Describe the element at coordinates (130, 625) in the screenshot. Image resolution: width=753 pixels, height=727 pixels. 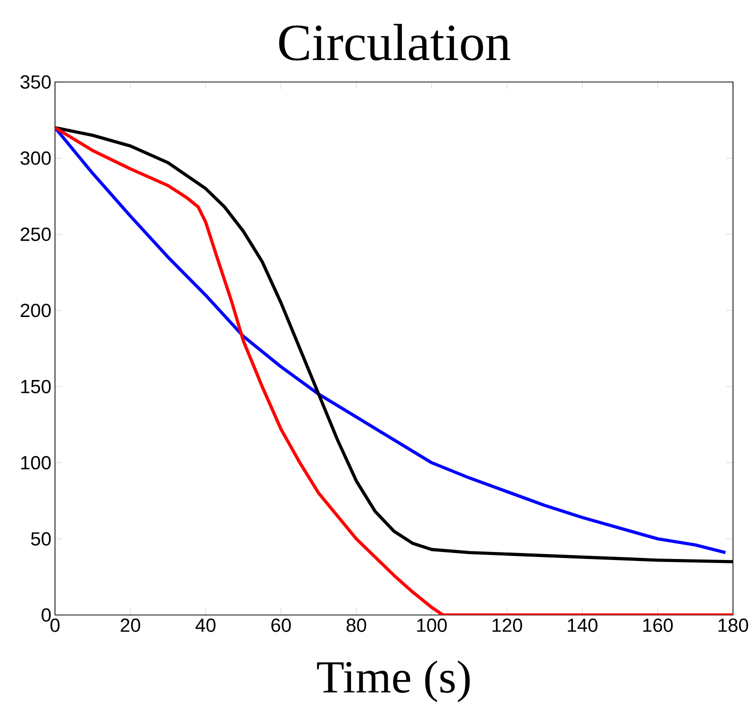
I see `x-tick-label: 20` at that location.